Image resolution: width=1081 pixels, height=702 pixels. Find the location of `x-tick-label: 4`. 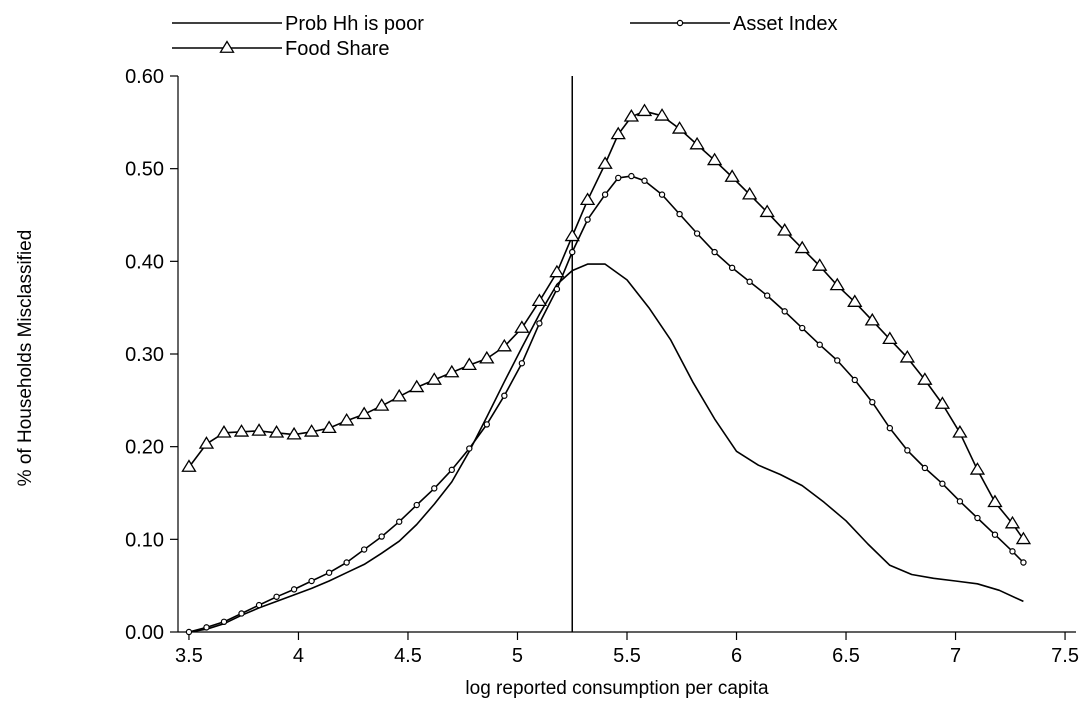

x-tick-label: 4 is located at coordinates (298, 656).